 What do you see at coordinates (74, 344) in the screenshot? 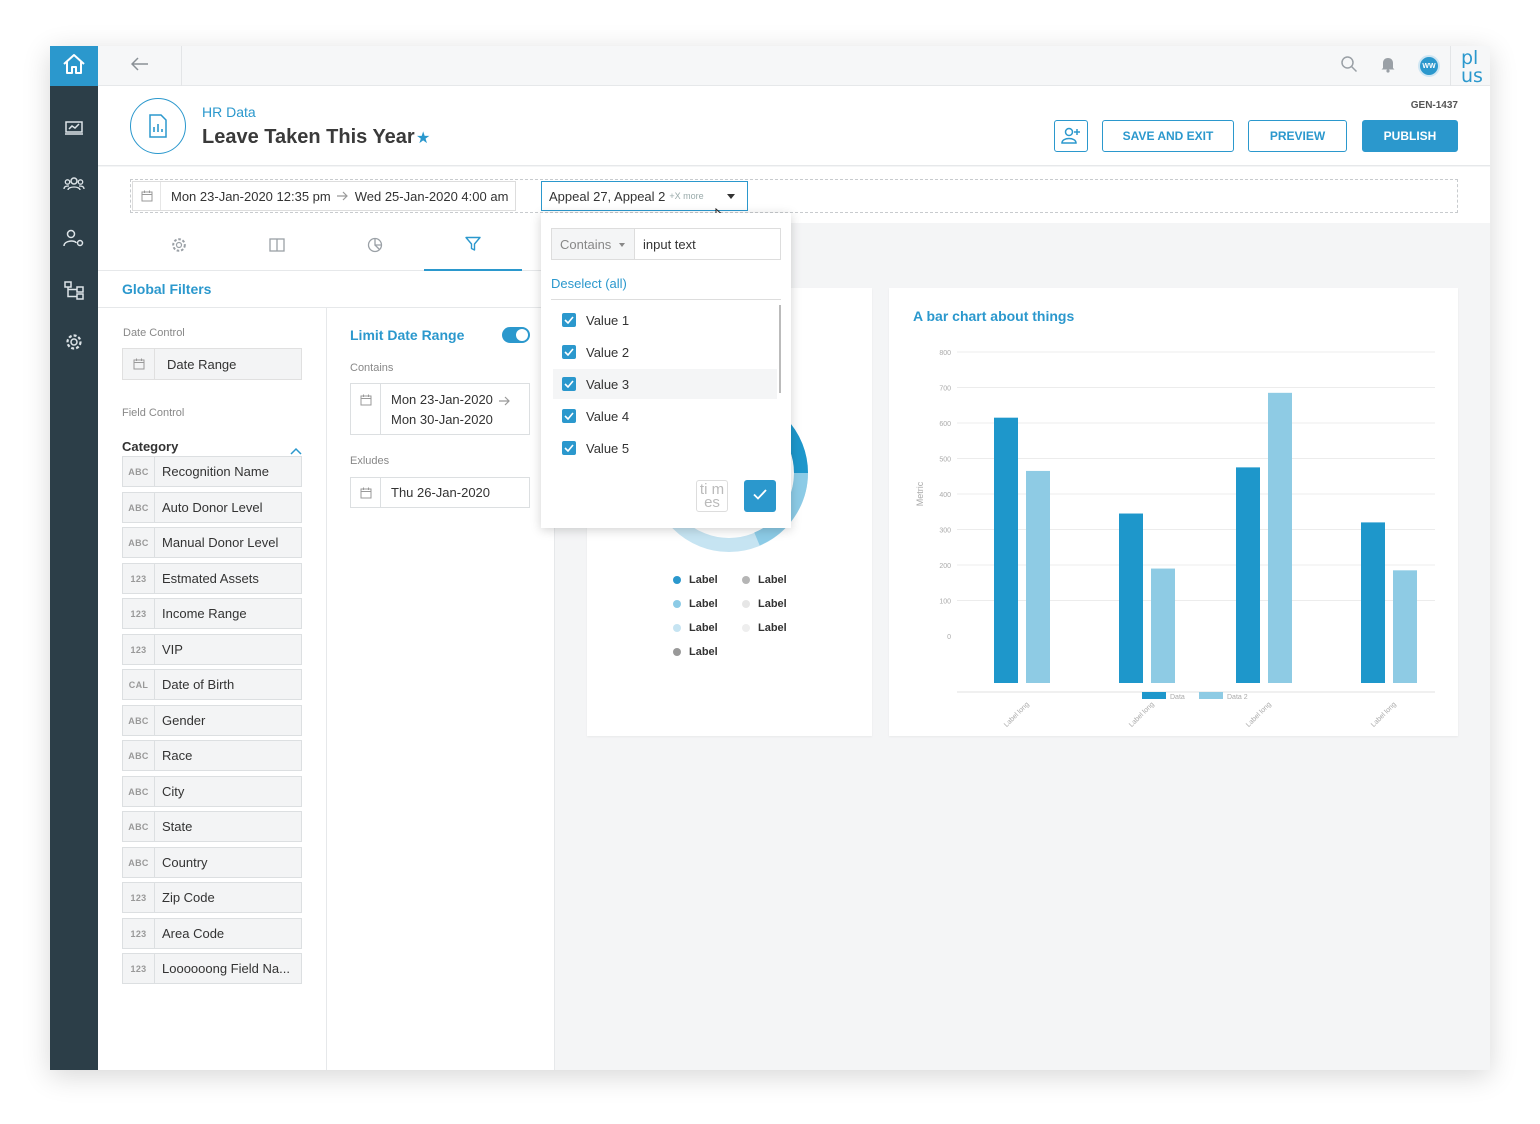
I see `settings-nav-button` at bounding box center [74, 344].